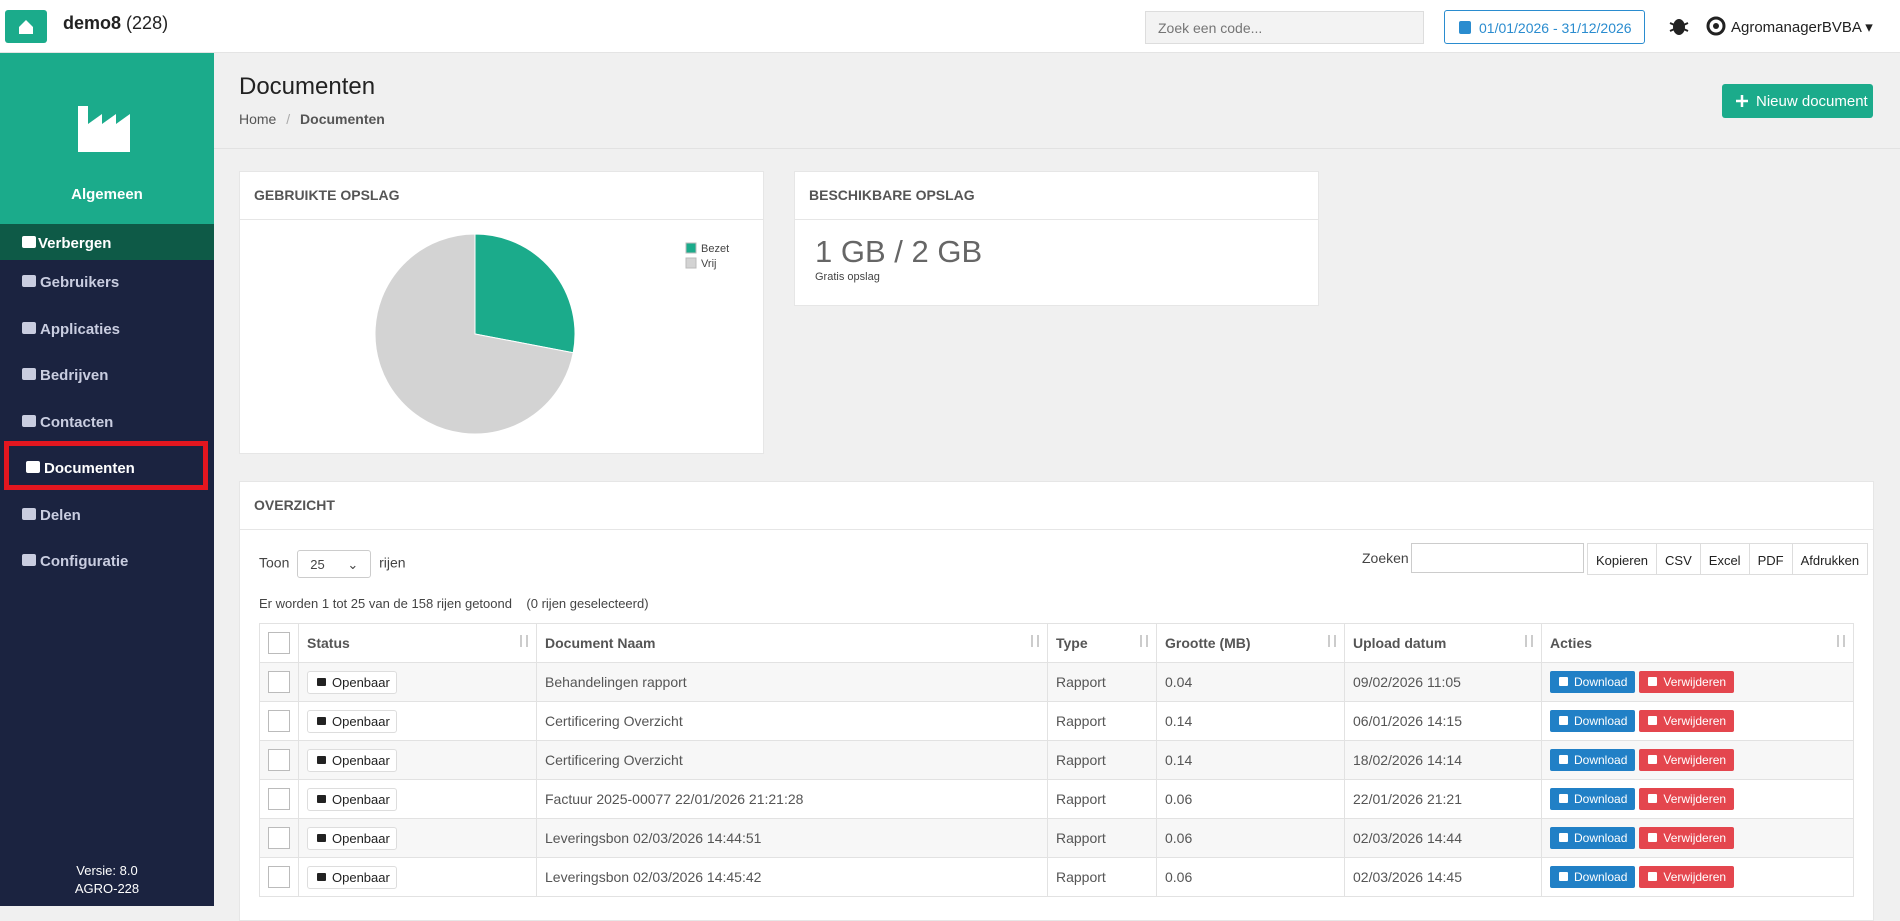 The image size is (1900, 921). I want to click on cell: 02/03/2026 14:44, so click(1443, 838).